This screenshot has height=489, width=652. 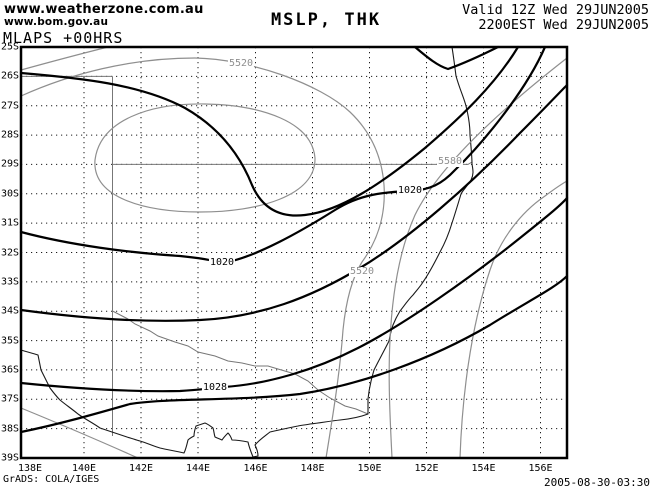 I want to click on lon-label: 140E, so click(x=84, y=468).